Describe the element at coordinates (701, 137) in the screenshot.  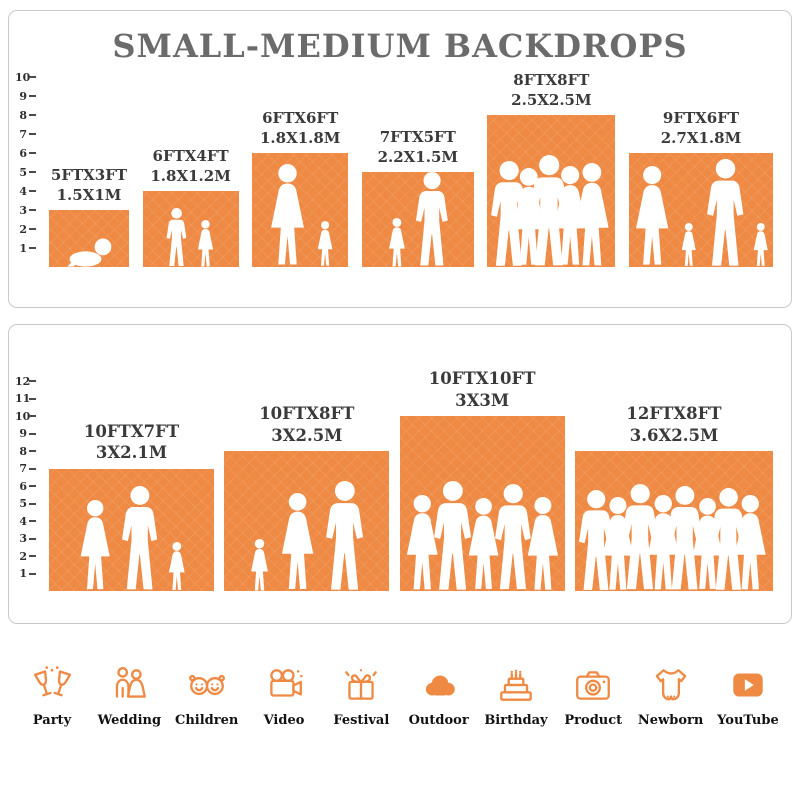
I see `size-meters: 2.7X1.8M` at that location.